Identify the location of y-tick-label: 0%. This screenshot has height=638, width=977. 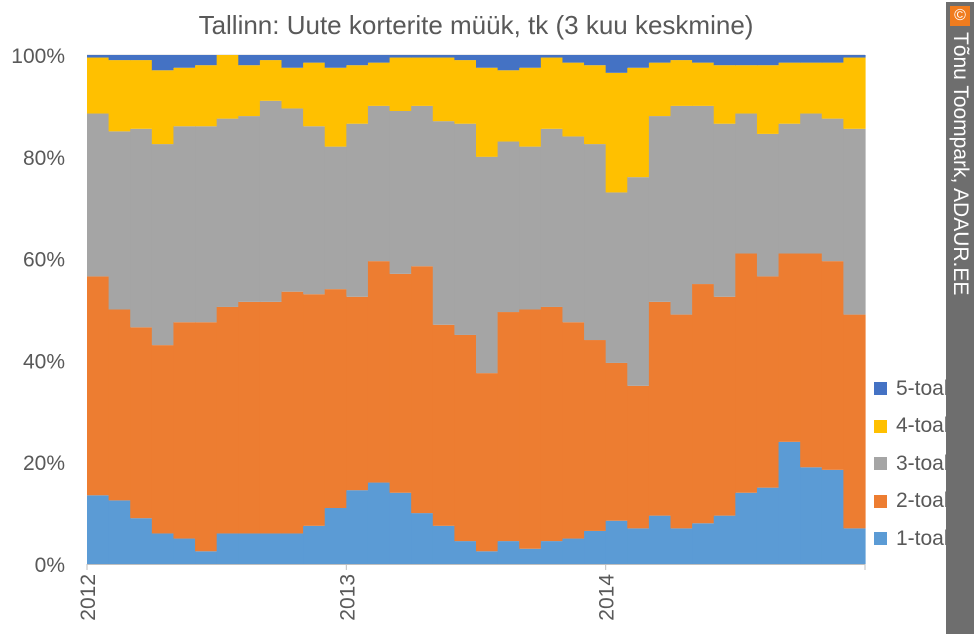
(50, 565).